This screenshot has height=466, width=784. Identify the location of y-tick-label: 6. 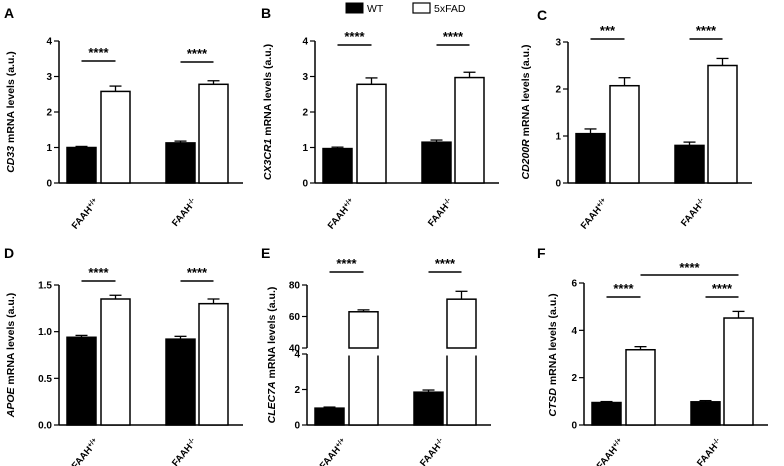
(574, 284).